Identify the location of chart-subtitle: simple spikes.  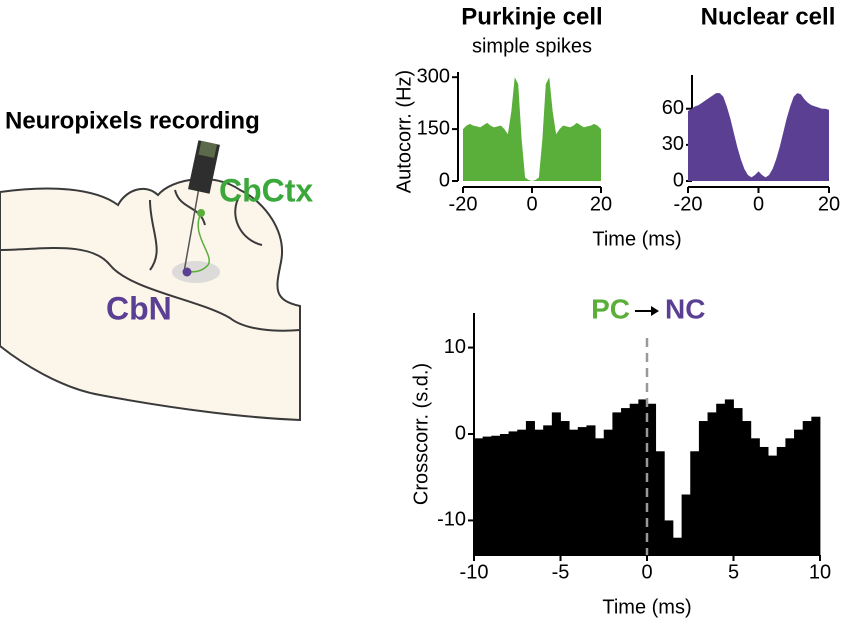
(532, 46).